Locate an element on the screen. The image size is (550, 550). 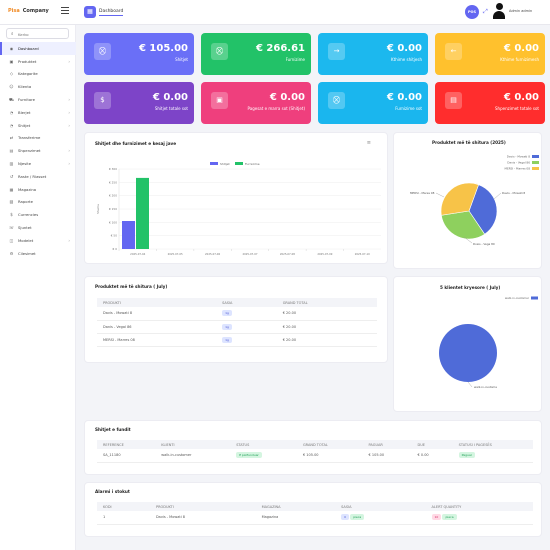
bar-shitjet is located at coordinates (128, 235).